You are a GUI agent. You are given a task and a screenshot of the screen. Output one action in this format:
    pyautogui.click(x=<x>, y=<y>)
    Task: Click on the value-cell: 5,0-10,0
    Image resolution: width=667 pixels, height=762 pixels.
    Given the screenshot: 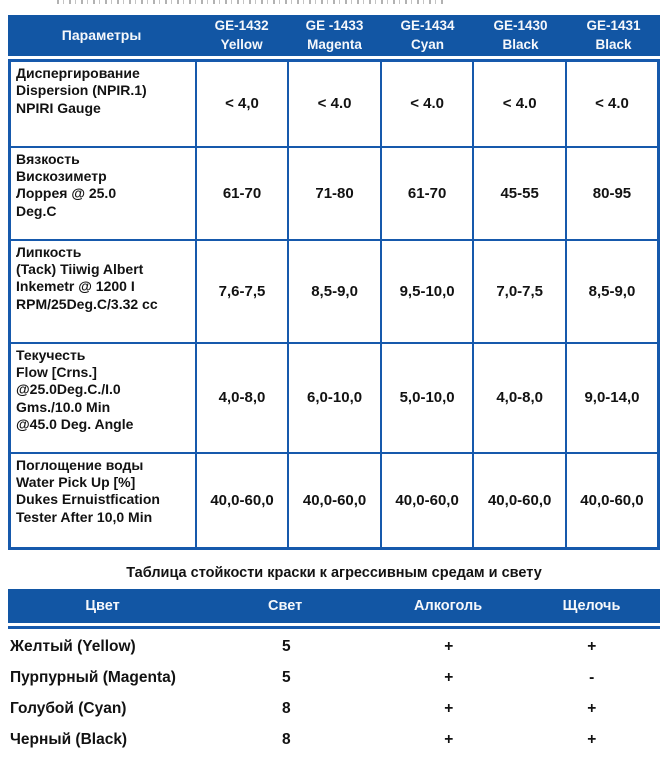 What is the action you would take?
    pyautogui.click(x=427, y=397)
    